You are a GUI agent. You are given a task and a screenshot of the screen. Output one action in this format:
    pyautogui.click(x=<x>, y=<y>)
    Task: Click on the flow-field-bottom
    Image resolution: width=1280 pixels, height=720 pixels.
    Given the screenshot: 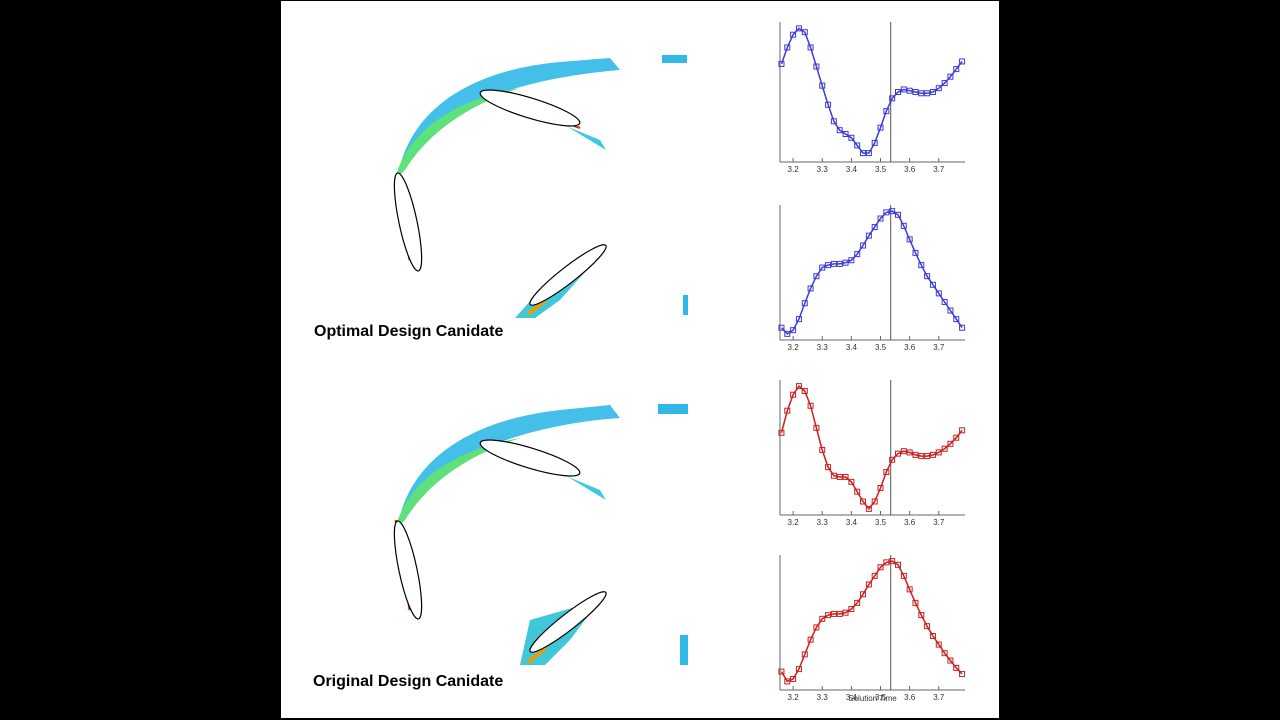 What is the action you would take?
    pyautogui.click(x=540, y=534)
    